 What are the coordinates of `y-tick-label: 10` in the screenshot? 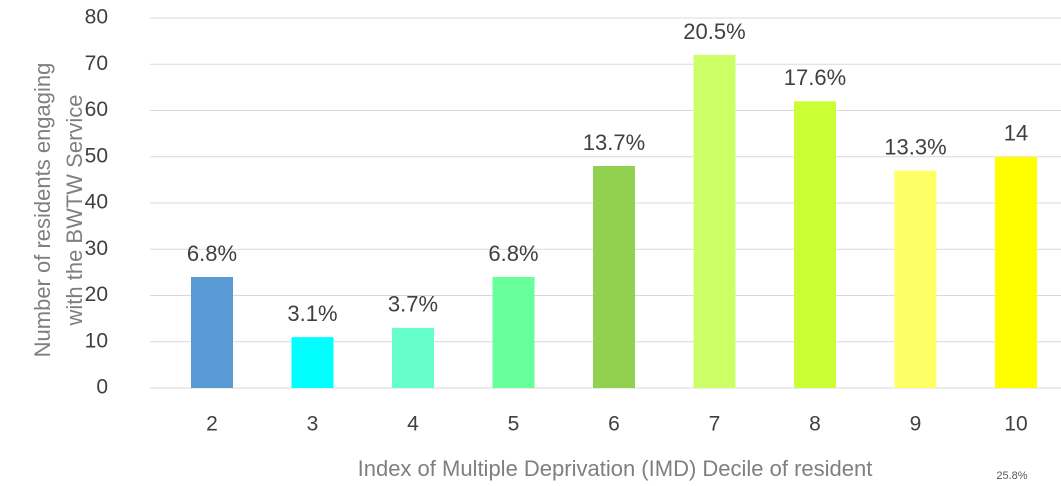 It's located at (96, 340).